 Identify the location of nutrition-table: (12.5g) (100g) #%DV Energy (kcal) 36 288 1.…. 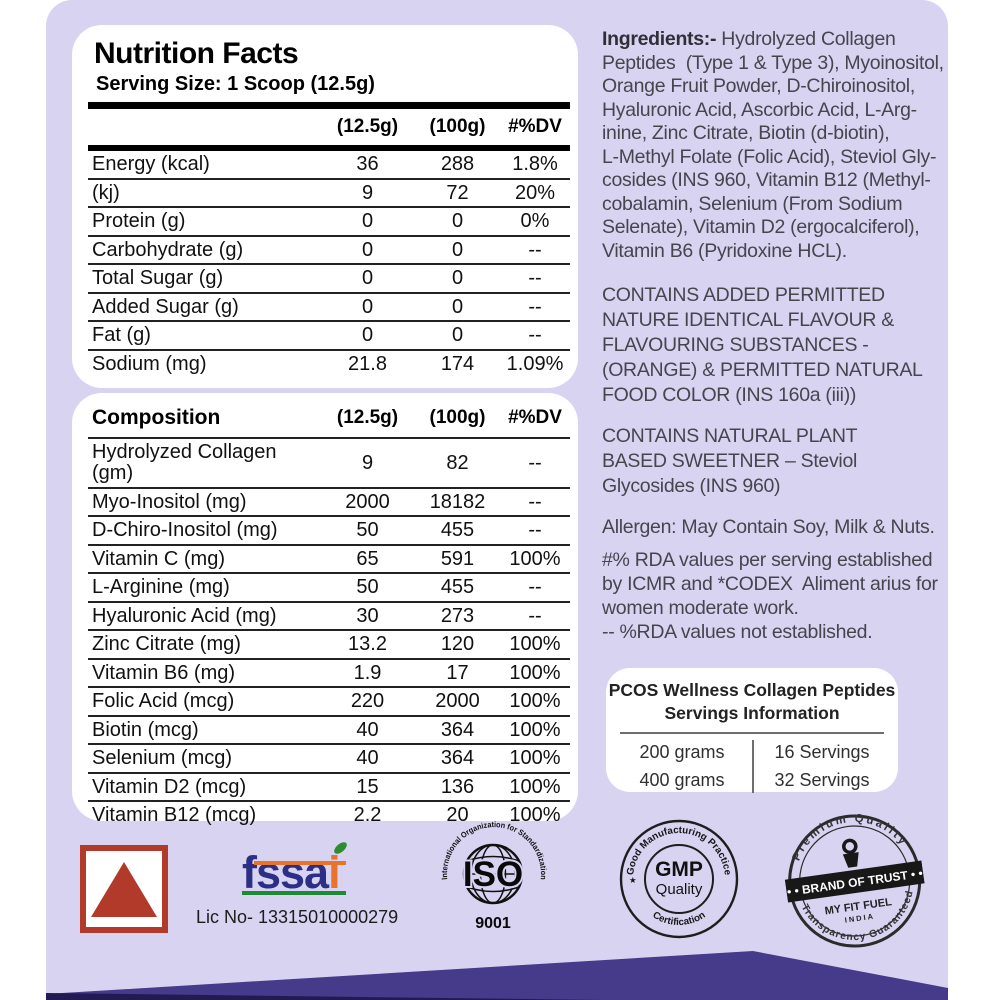
(329, 243).